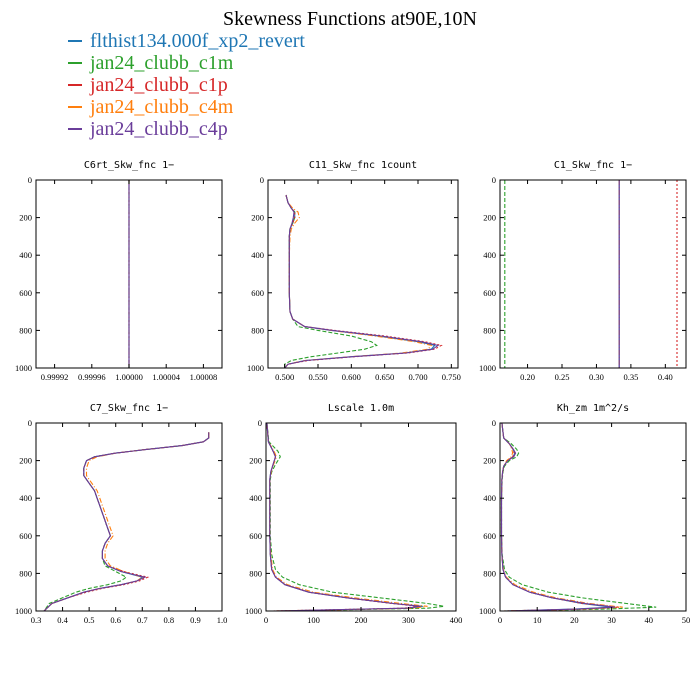 Image resolution: width=700 pixels, height=700 pixels. I want to click on x-tick-label: 0.25, so click(562, 377).